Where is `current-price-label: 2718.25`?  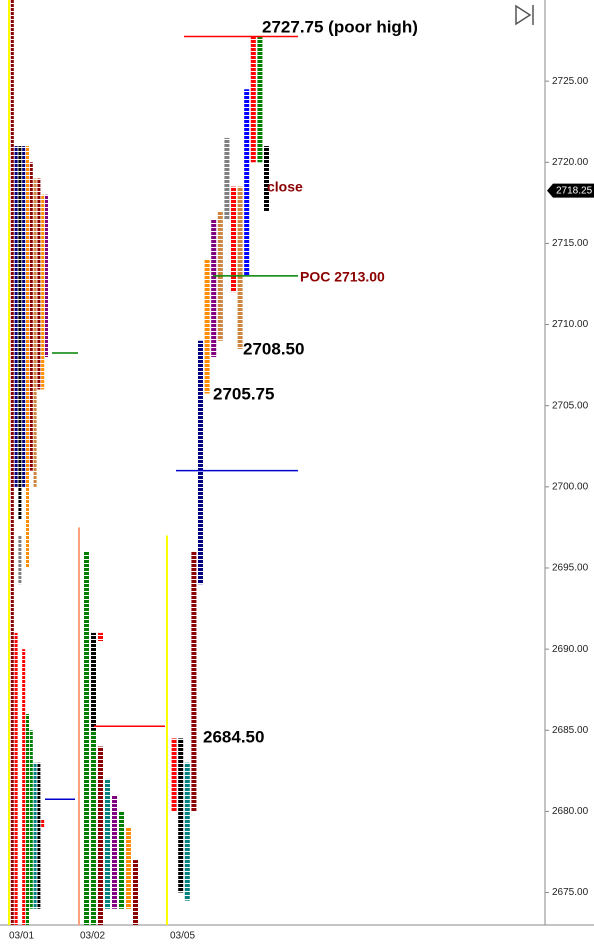
current-price-label: 2718.25 is located at coordinates (574, 190).